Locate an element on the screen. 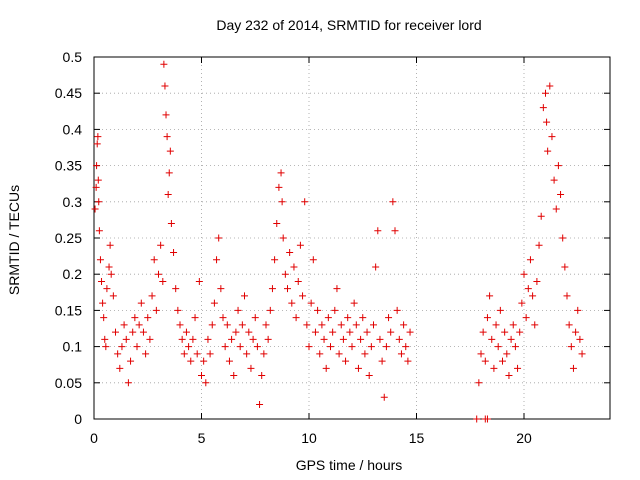 This screenshot has width=640, height=480. y-axis-label: SRMTID / TECUs is located at coordinates (14, 240).